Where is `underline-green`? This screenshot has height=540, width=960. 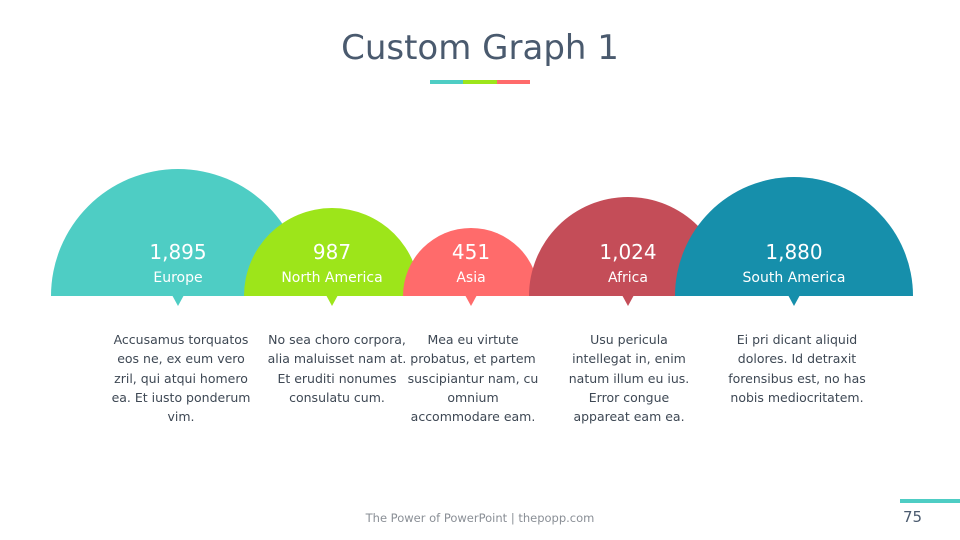
underline-green is located at coordinates (480, 82).